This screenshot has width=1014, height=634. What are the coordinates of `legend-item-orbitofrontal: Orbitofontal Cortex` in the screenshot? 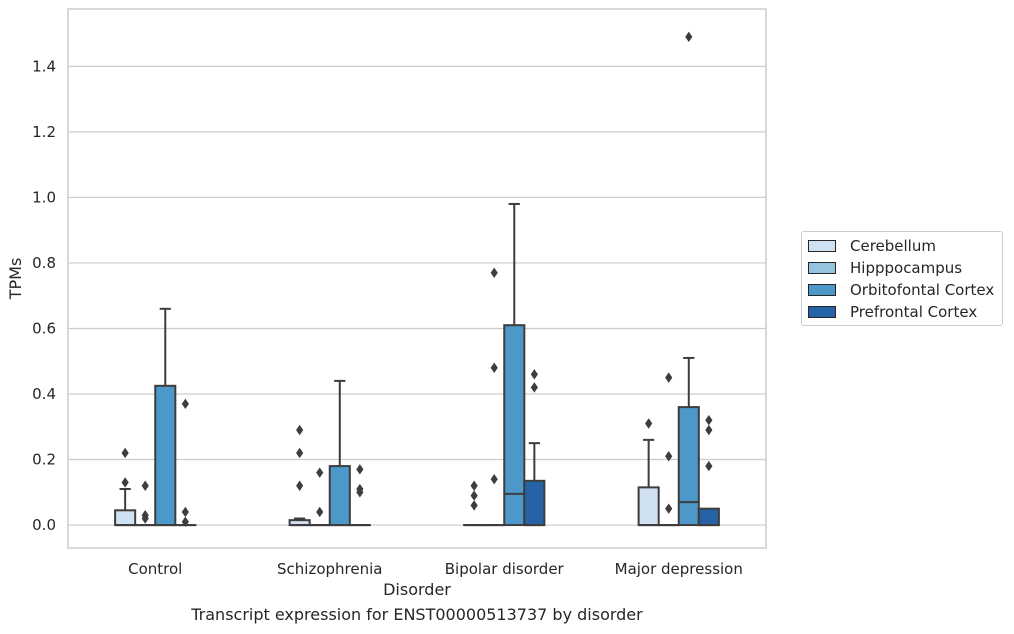 It's located at (901, 290).